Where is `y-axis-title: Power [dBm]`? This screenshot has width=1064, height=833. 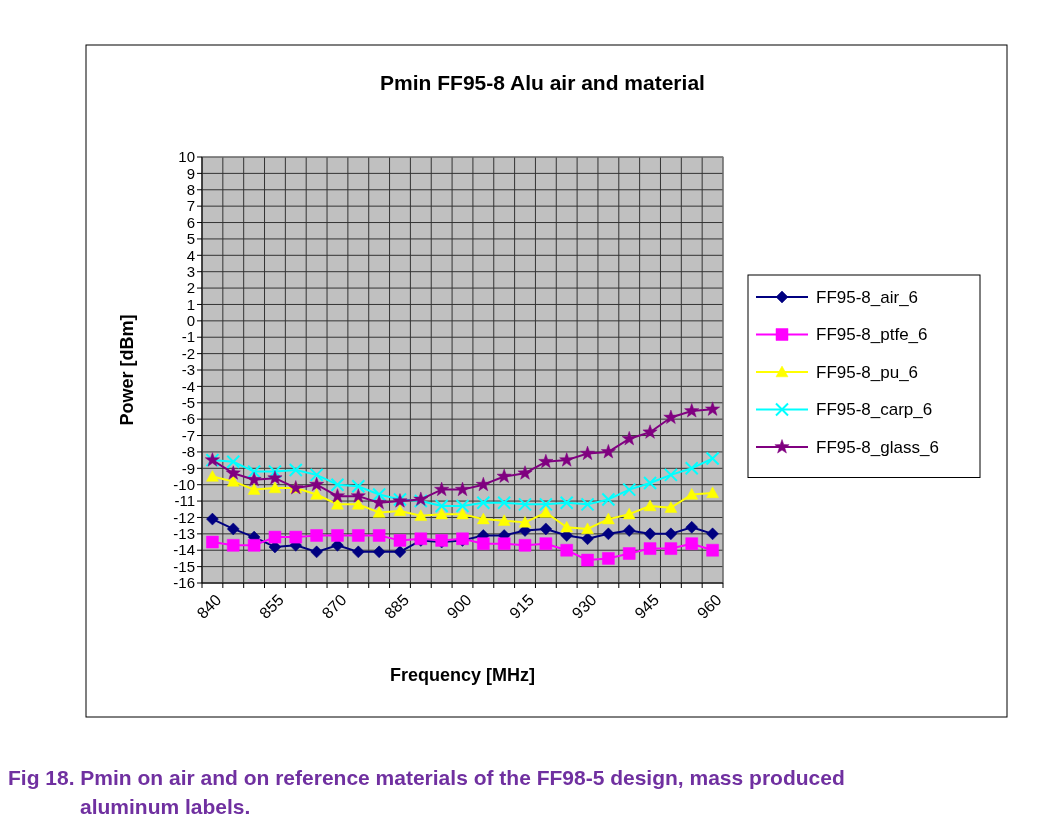
y-axis-title: Power [dBm] is located at coordinates (127, 370).